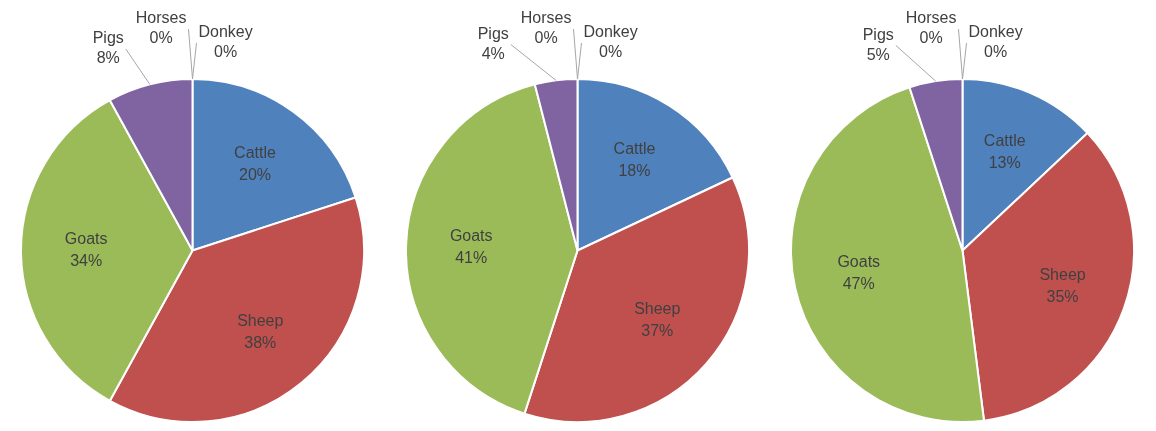 The image size is (1156, 431). I want to click on data-label: 41%, so click(471, 257).